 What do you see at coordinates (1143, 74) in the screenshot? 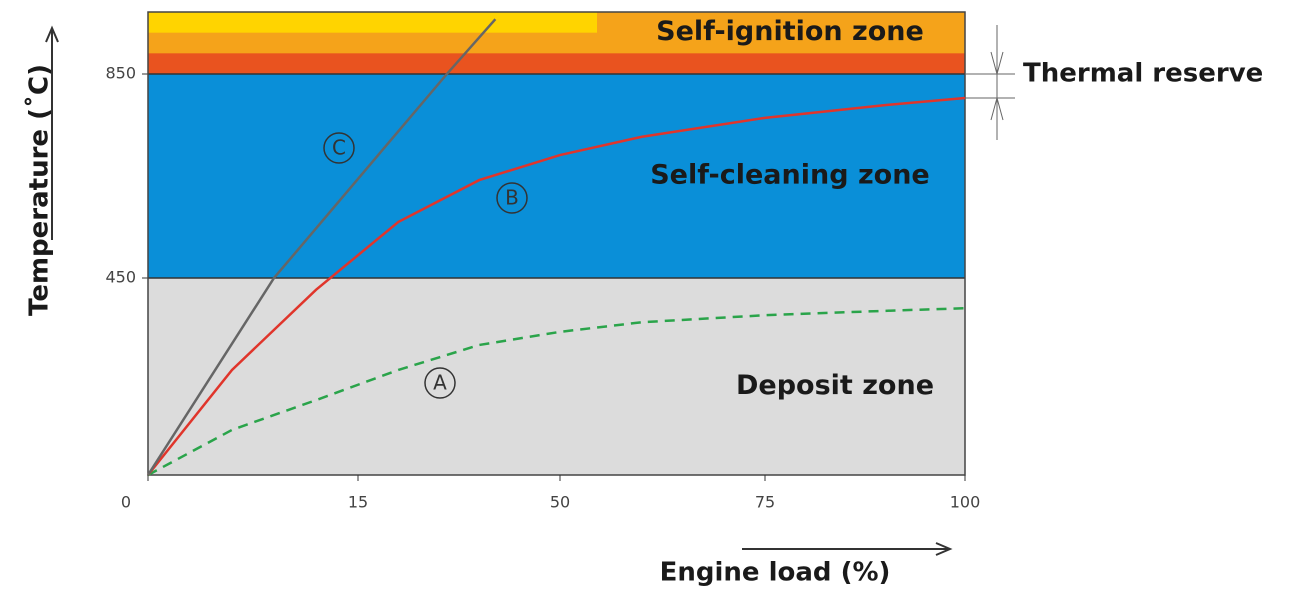
I see `annotation: Thermal reserve` at bounding box center [1143, 74].